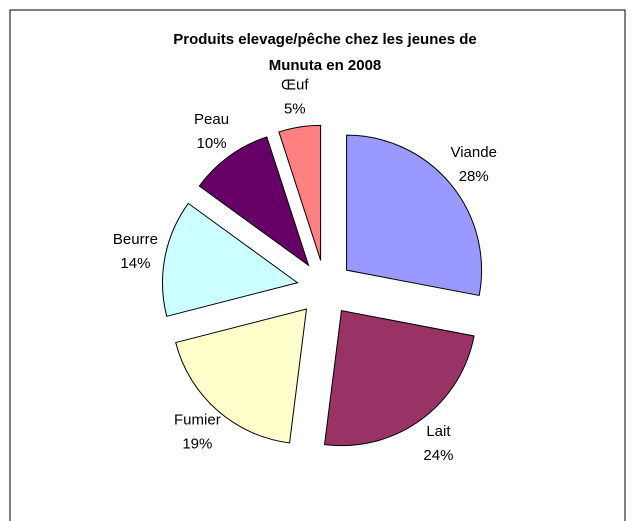 This screenshot has height=521, width=635. What do you see at coordinates (473, 152) in the screenshot?
I see `slice-label: Viande` at bounding box center [473, 152].